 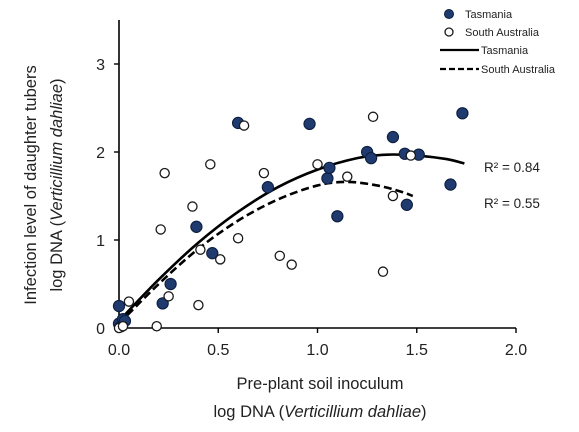 I want to click on y-axis-title-prefix: log DNA (, so click(x=57, y=255).